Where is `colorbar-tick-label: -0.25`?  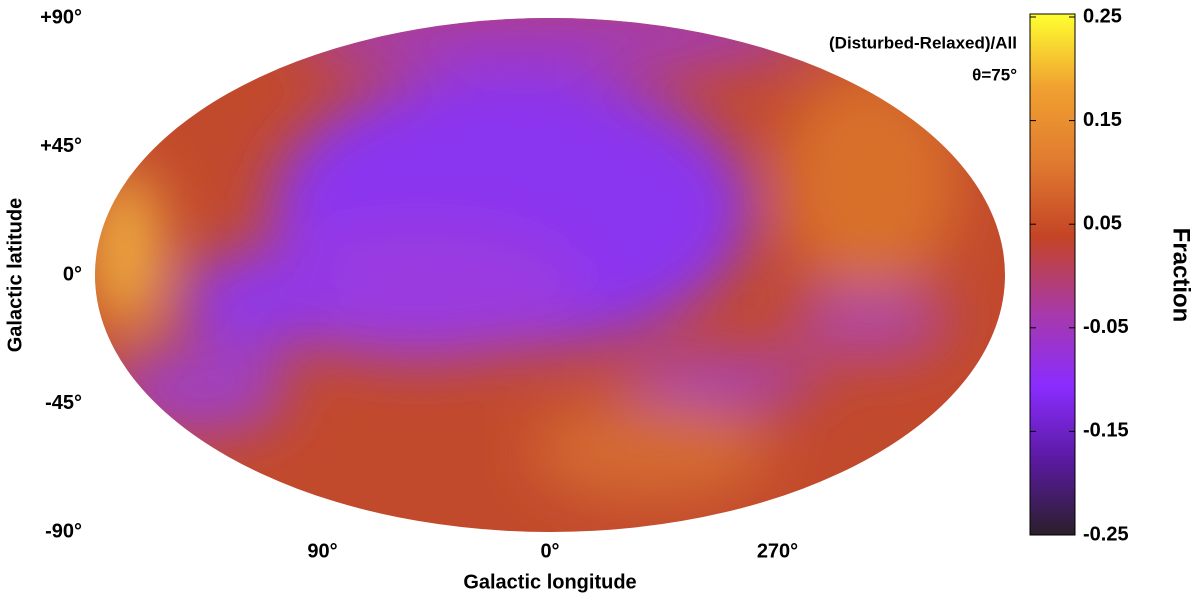 colorbar-tick-label: -0.25 is located at coordinates (1106, 534).